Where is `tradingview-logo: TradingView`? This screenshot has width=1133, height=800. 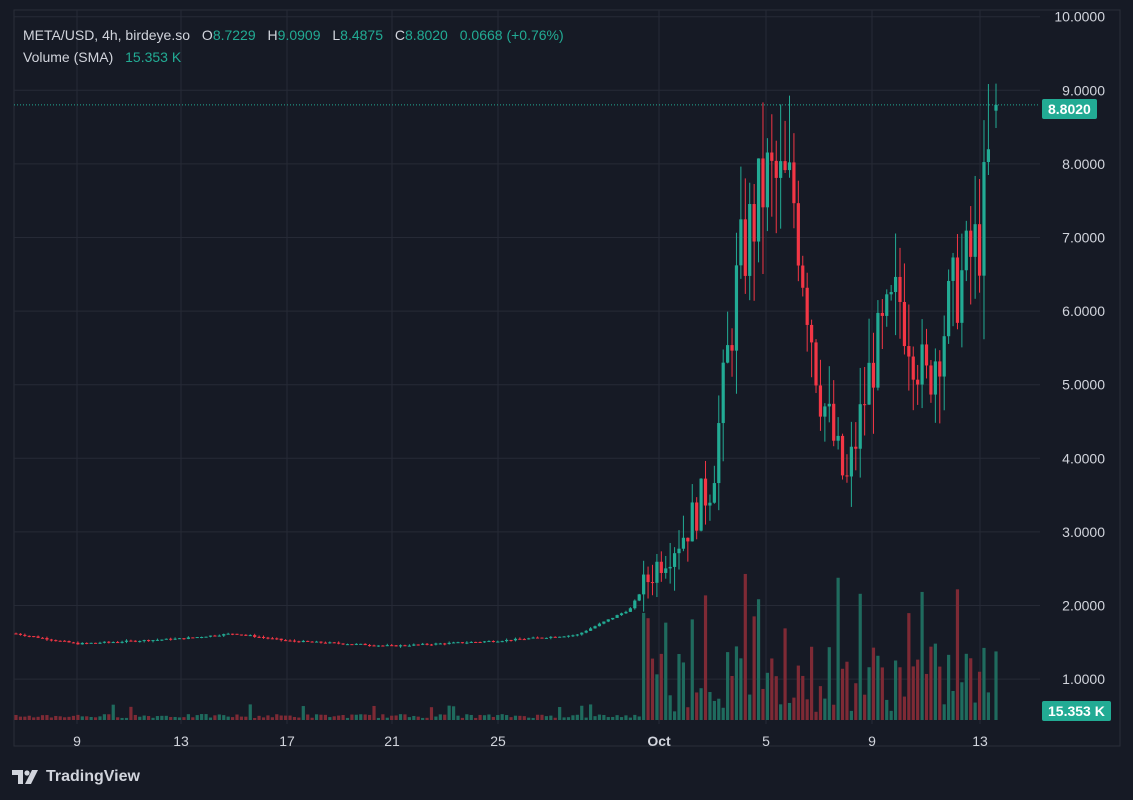 tradingview-logo: TradingView is located at coordinates (76, 777).